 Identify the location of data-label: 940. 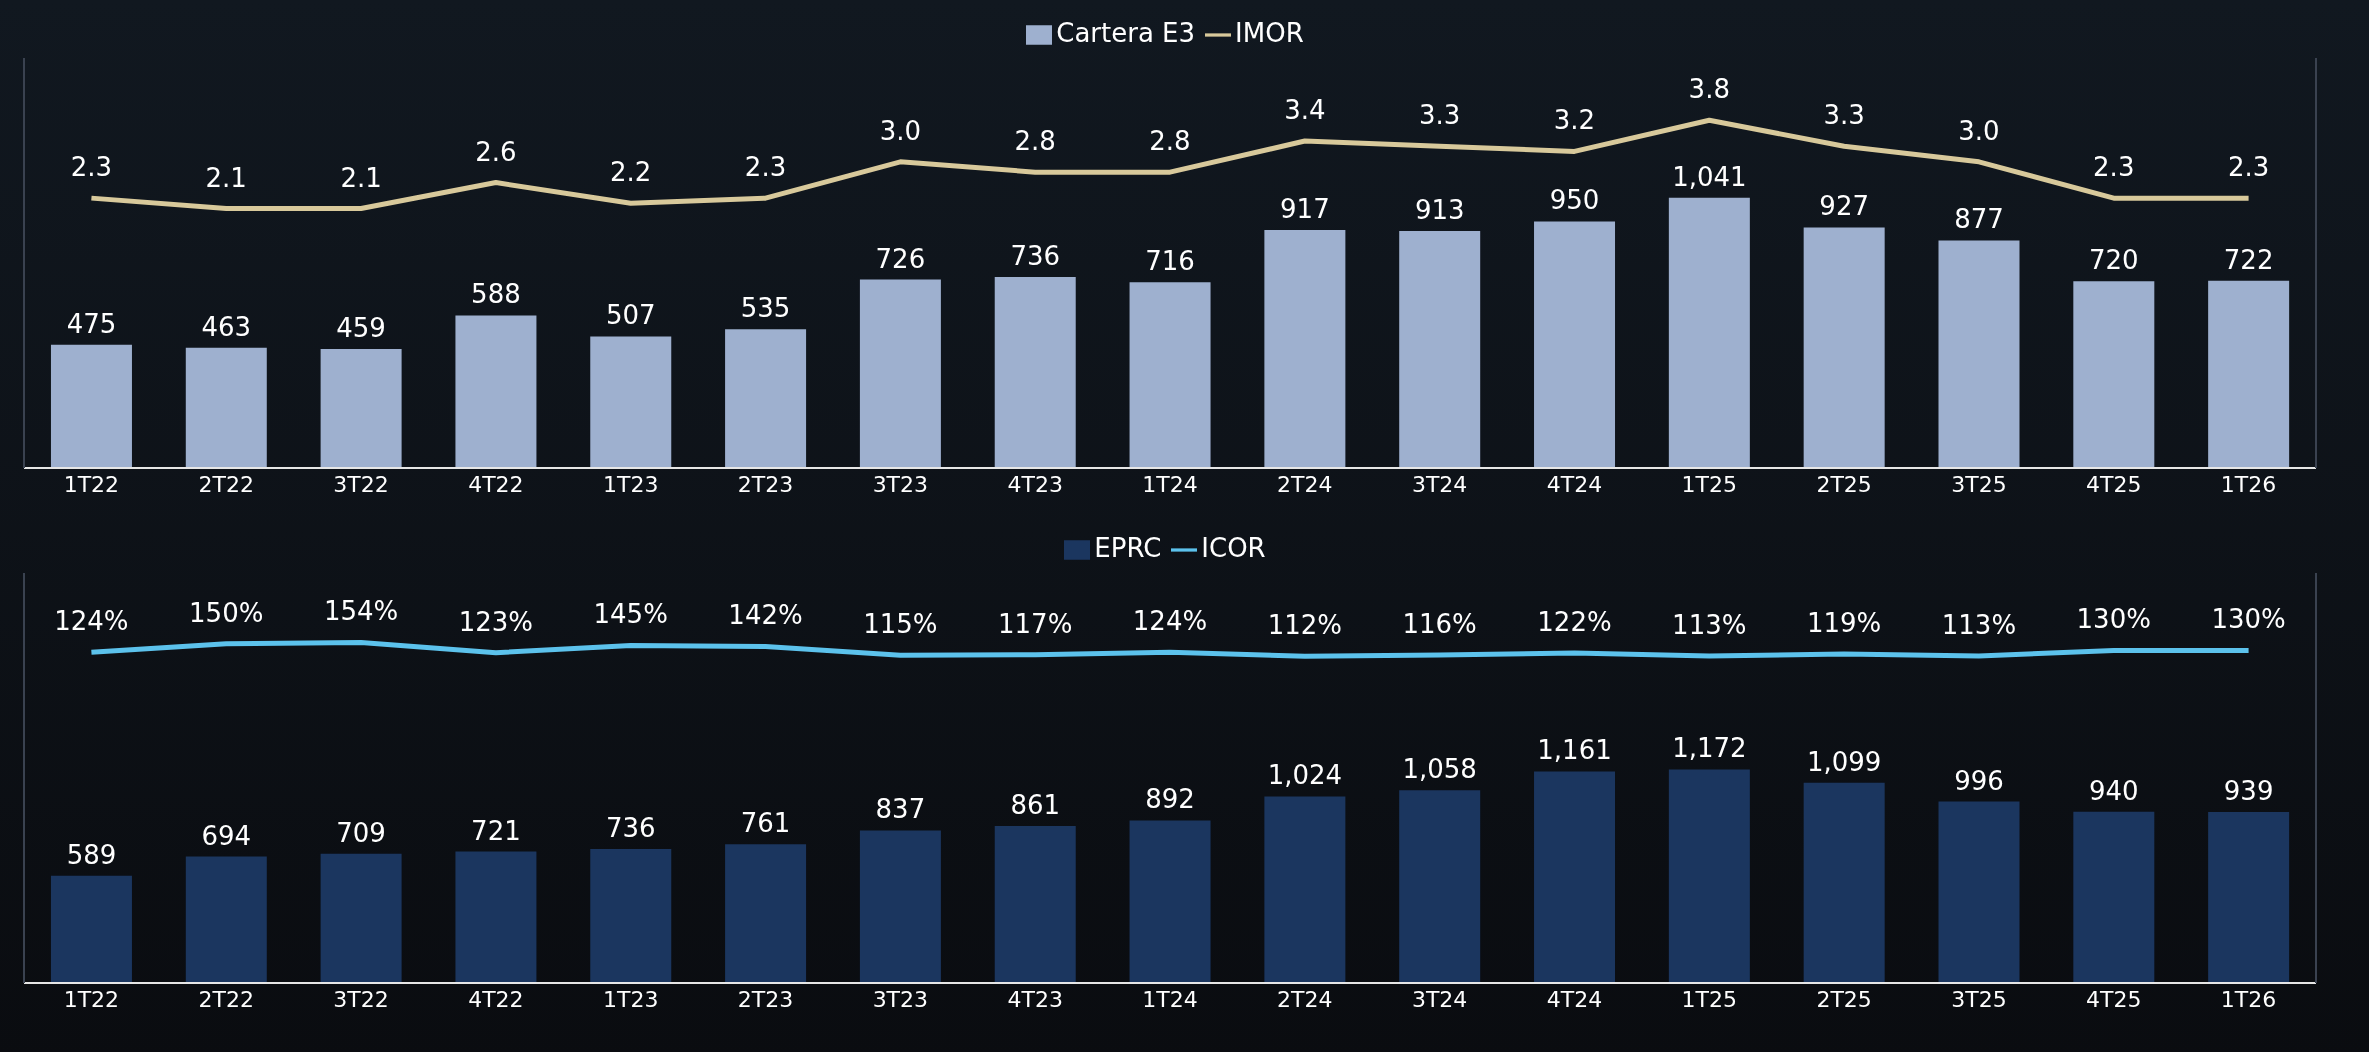
(2114, 790).